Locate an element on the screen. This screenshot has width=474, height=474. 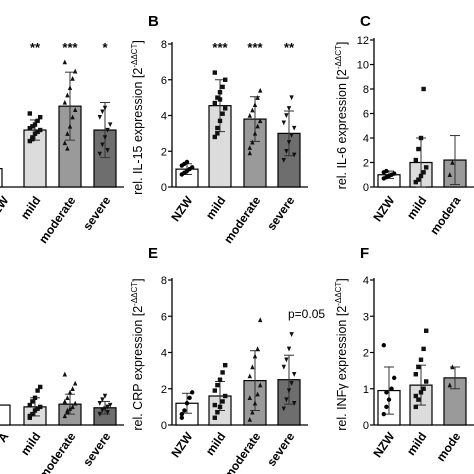
panel-f-ytick-label: 3 is located at coordinates (366, 317).